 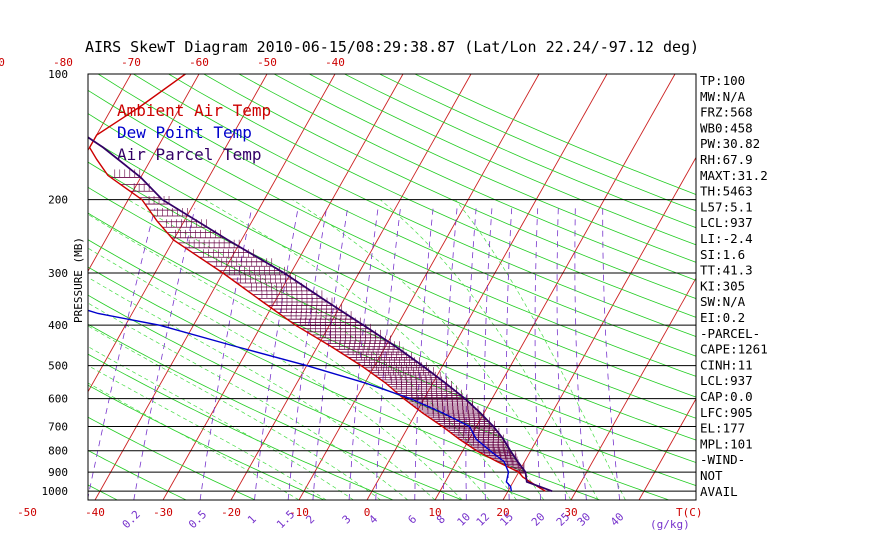 What do you see at coordinates (723, 301) in the screenshot?
I see `sounding-index: SW:N/A` at bounding box center [723, 301].